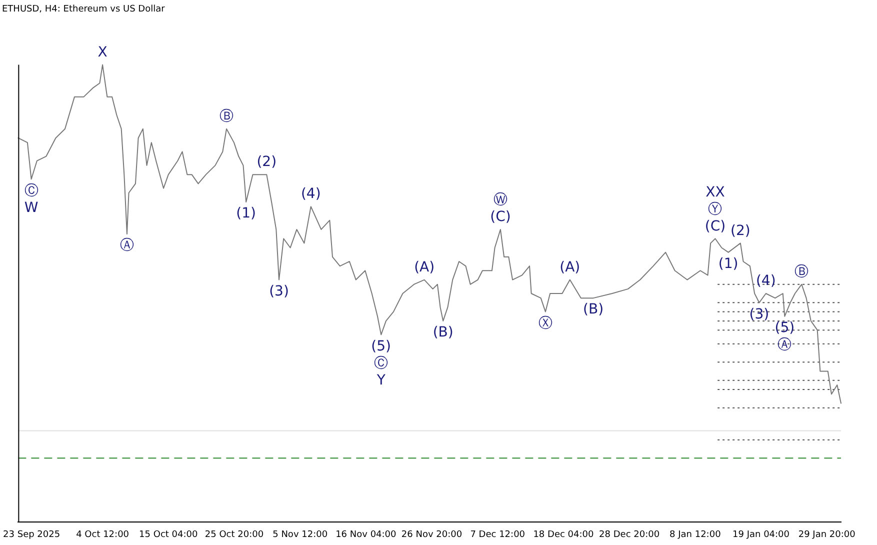 This screenshot has height=545, width=877. I want to click on x-tick-label: 16 Nov 04:00, so click(366, 535).